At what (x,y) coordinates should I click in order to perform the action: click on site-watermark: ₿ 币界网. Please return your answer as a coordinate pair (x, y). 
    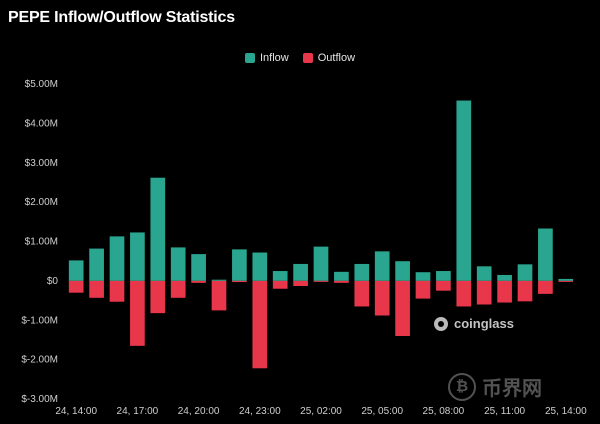
    Looking at the image, I should click on (495, 386).